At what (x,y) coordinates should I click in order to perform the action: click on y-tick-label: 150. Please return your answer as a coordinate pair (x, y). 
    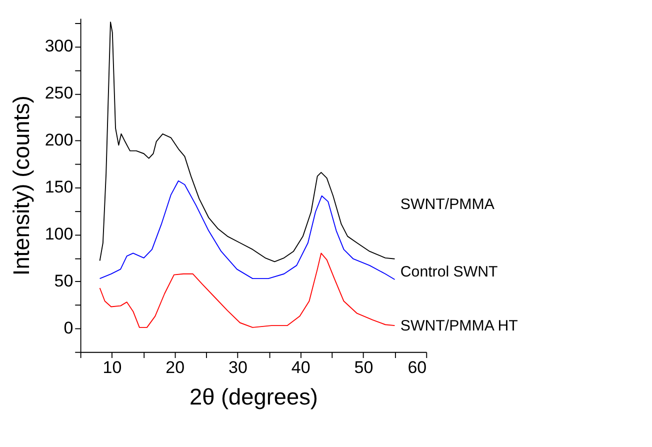
    Looking at the image, I should click on (59, 187).